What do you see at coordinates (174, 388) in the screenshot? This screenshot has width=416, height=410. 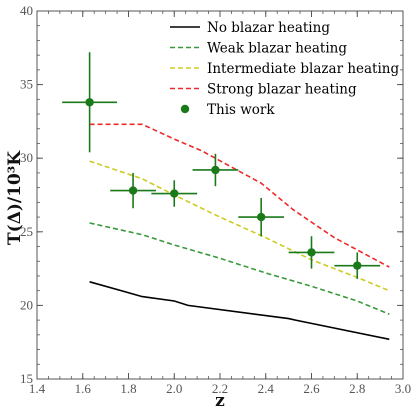 I see `x-tick-label: 2.0` at bounding box center [174, 388].